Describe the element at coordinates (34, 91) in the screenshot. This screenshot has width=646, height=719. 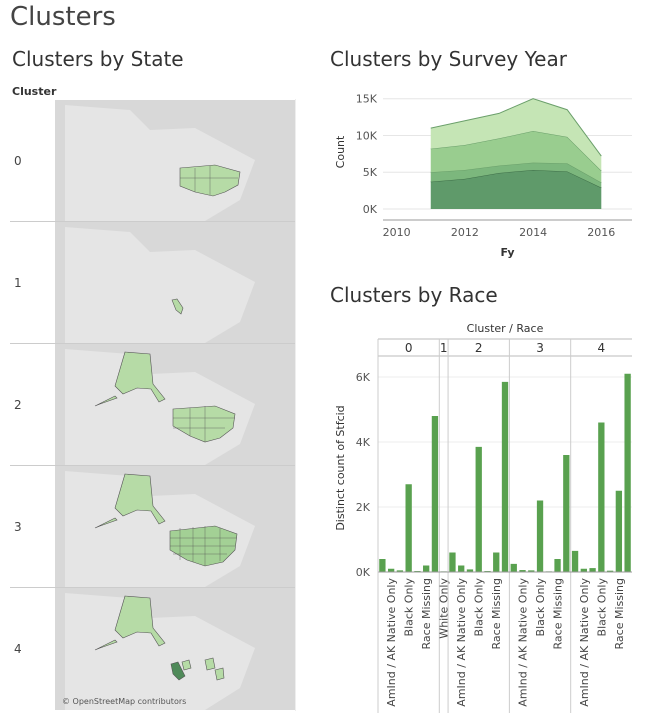
I see `cluster-column-header: Cluster` at that location.